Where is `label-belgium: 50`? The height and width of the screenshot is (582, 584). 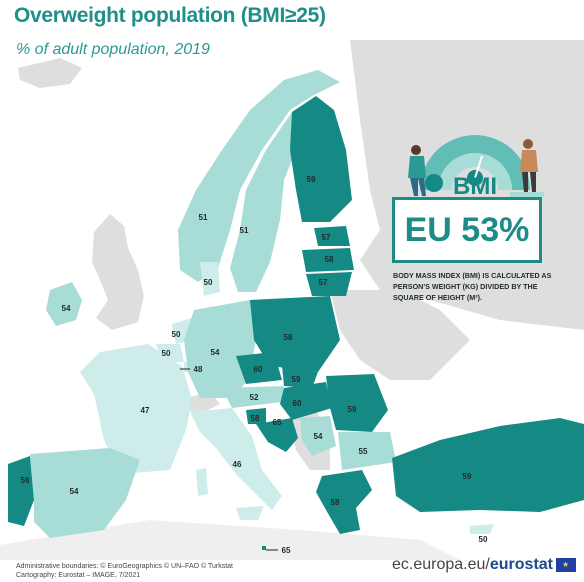
label-belgium: 50 is located at coordinates (166, 353).